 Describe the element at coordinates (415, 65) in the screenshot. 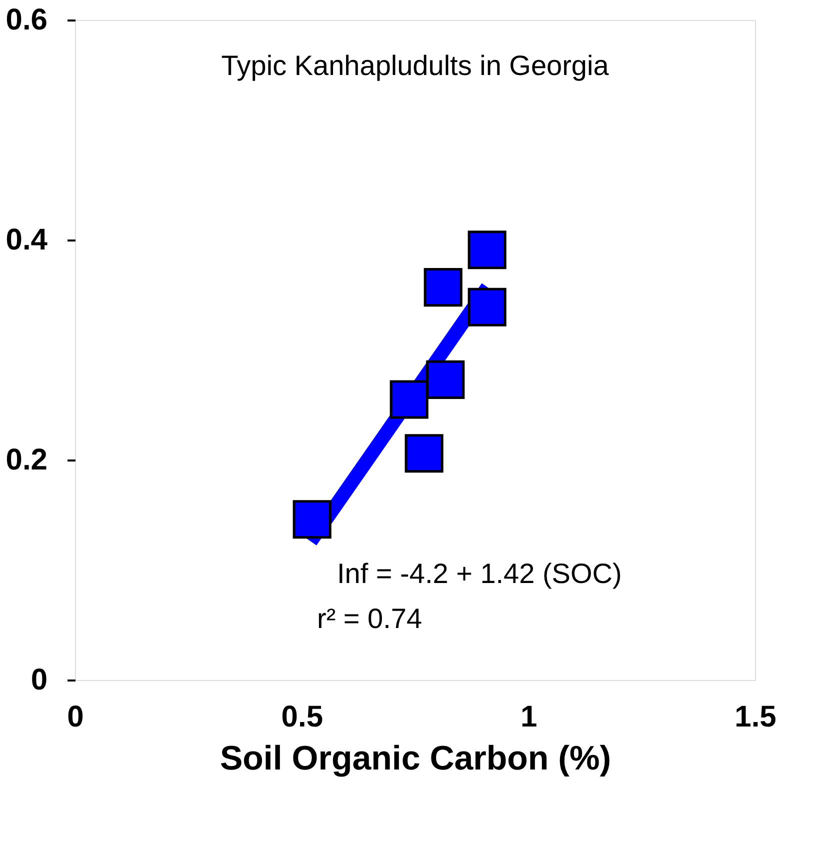

I see `annotation: Typic Kanhapludults in Georgia` at that location.